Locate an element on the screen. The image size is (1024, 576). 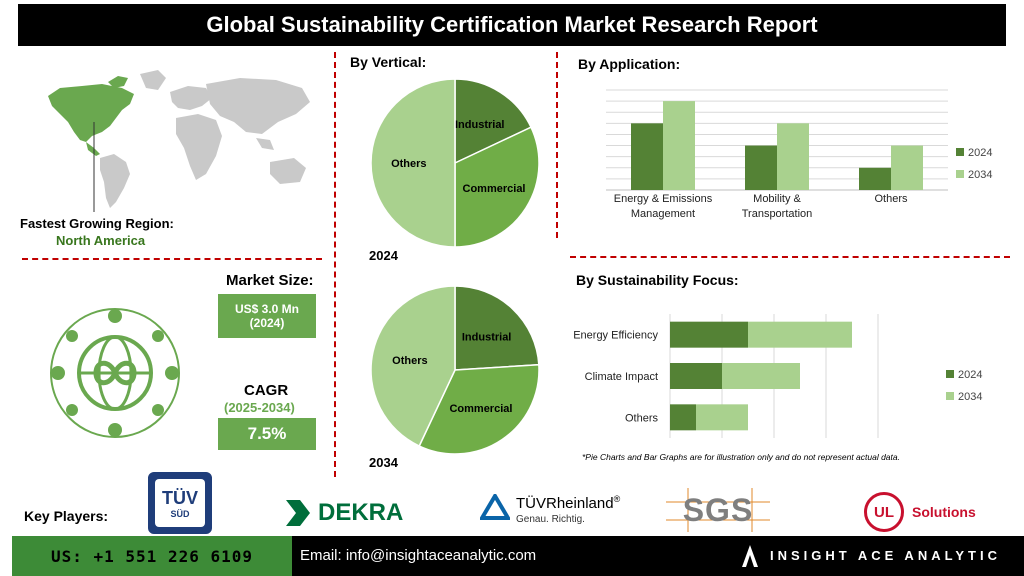
app-category-label: Management is located at coordinates (663, 214).